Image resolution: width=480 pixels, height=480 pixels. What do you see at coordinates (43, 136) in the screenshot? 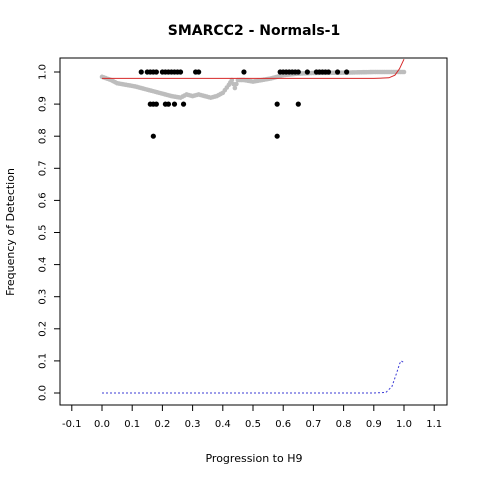
I see `y-tick-label: 0.8` at bounding box center [43, 136].